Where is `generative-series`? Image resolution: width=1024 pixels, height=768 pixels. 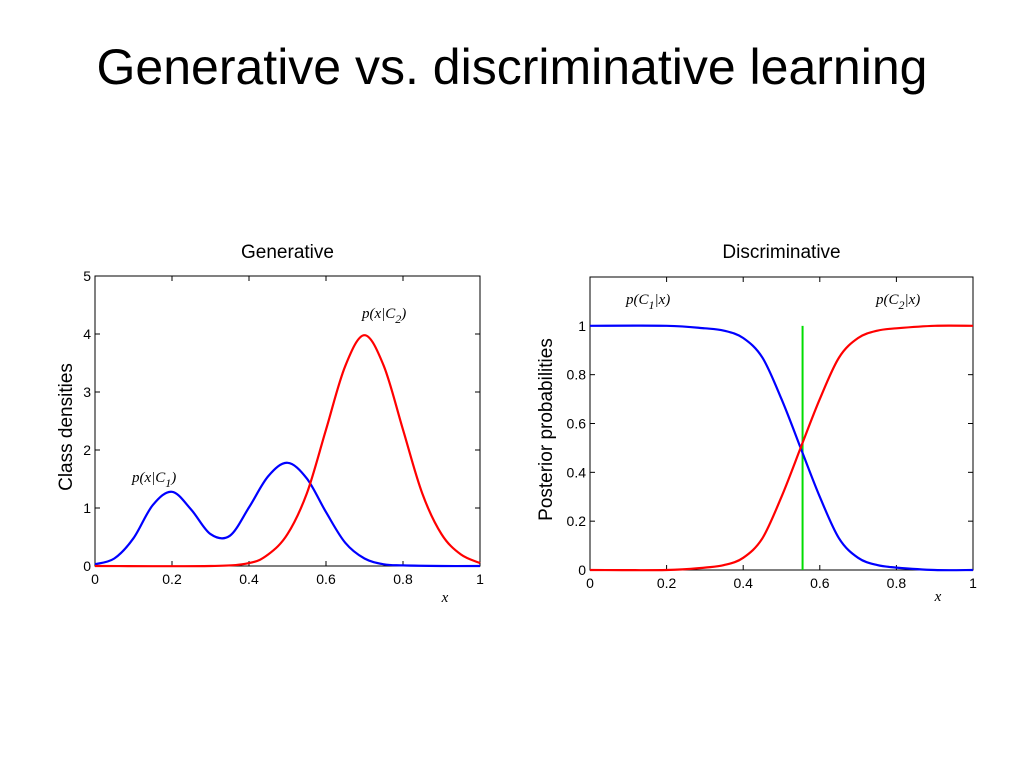
generative-series is located at coordinates (287, 451).